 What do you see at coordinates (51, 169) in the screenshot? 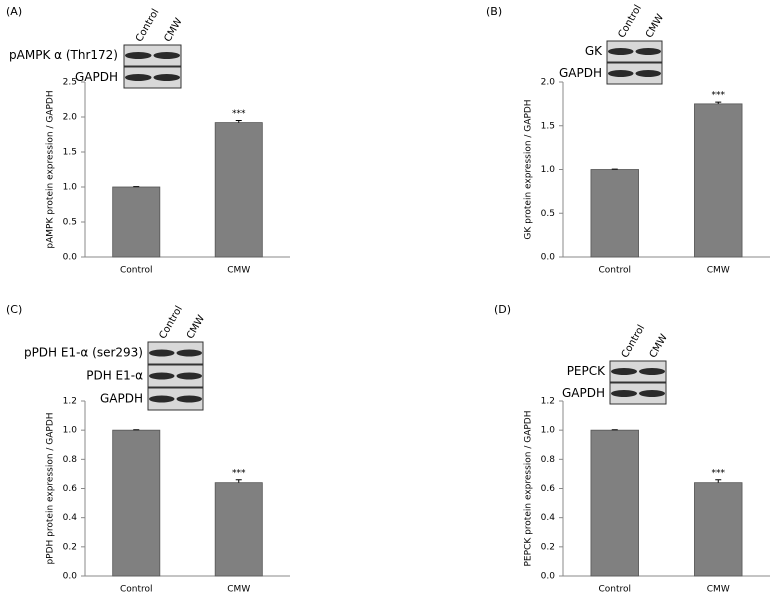
I see `y-axis-label: pAMPK protein expression / GAPDH` at bounding box center [51, 169].